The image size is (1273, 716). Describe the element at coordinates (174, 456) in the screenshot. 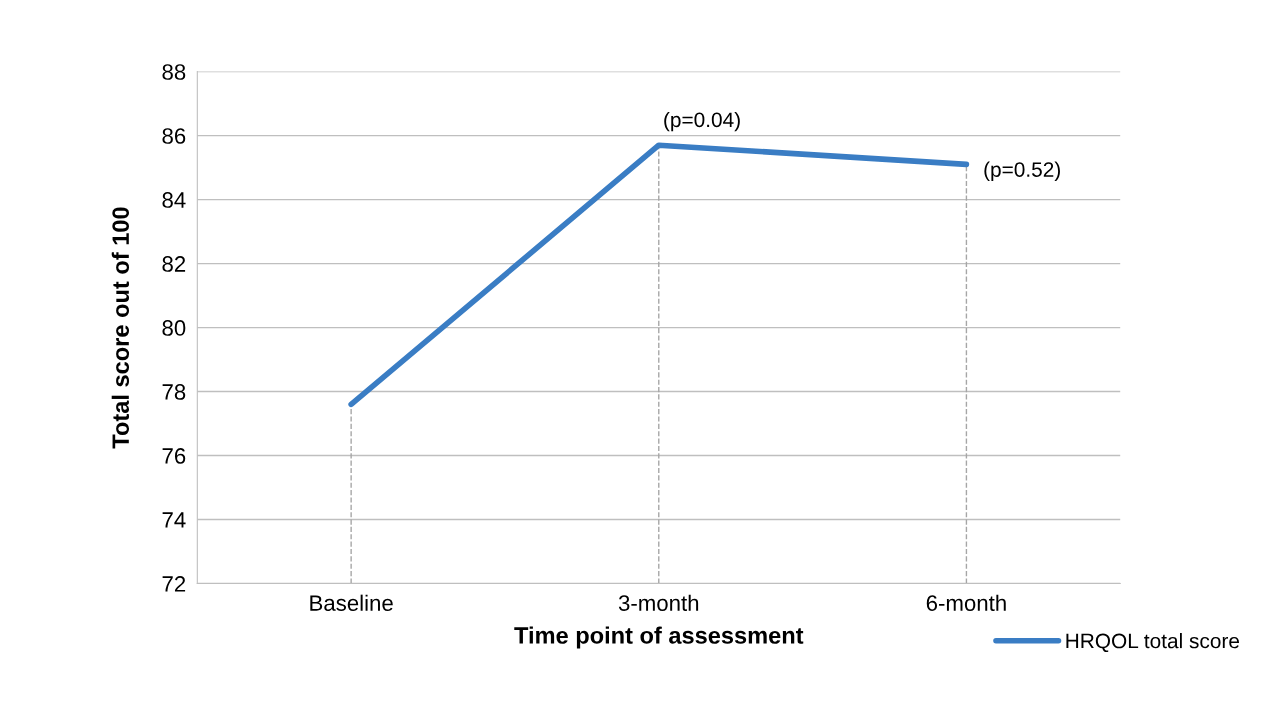

I see `y-tick-label: 76` at that location.